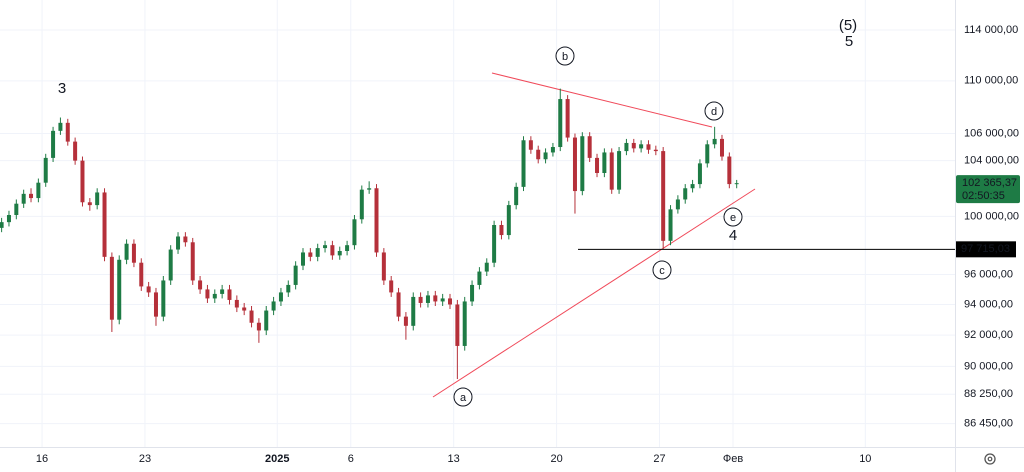 This screenshot has width=1024, height=472. What do you see at coordinates (988, 366) in the screenshot?
I see `y-tick-label: 90 000,00` at bounding box center [988, 366].